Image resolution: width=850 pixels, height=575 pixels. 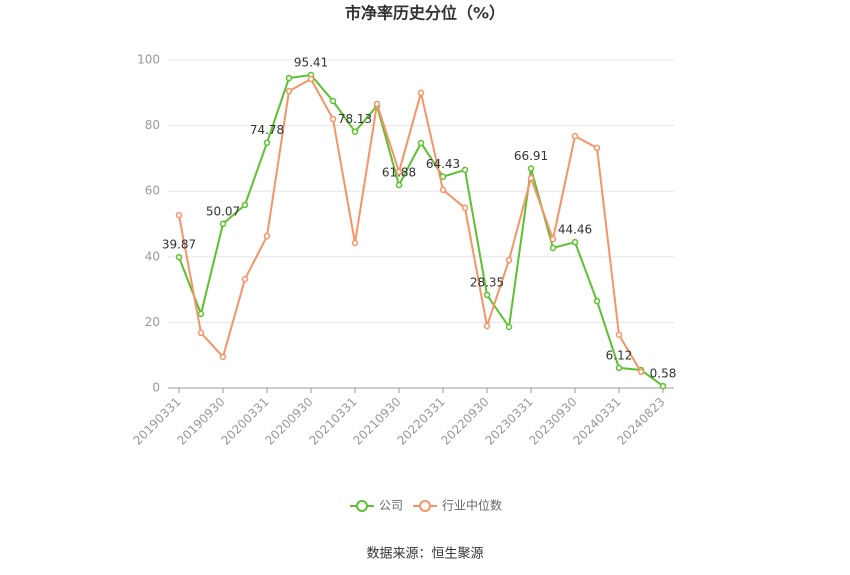 I want to click on y-tick-label: 40, so click(x=152, y=256).